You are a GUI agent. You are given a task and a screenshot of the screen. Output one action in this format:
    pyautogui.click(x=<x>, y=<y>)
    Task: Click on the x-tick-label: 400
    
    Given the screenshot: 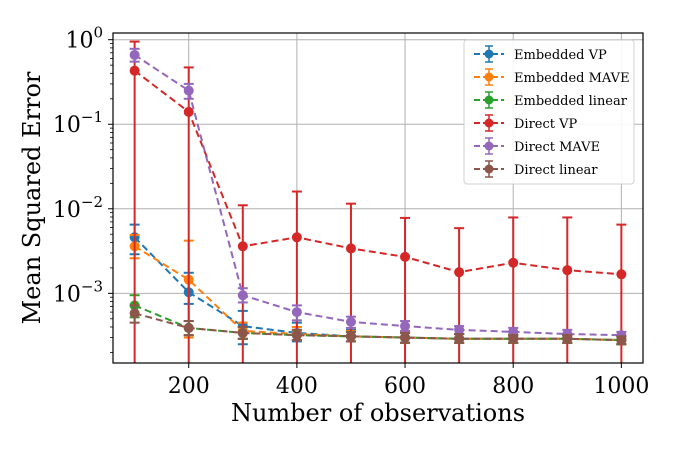 What is the action you would take?
    pyautogui.click(x=297, y=386)
    